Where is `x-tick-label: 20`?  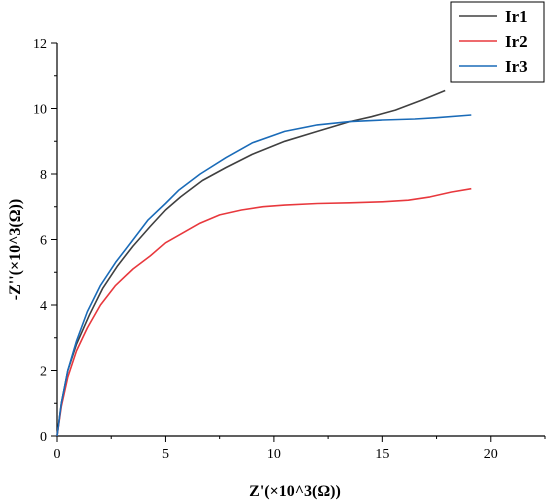 x-tick-label: 20 is located at coordinates (491, 454).